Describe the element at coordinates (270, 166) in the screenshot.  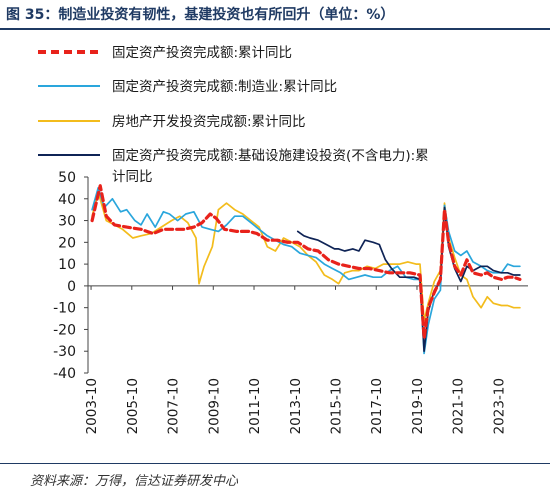
I see `legend-label-3: 固定资产投资完成额:基础设施建设投资(不含电力):累计同比` at that location.